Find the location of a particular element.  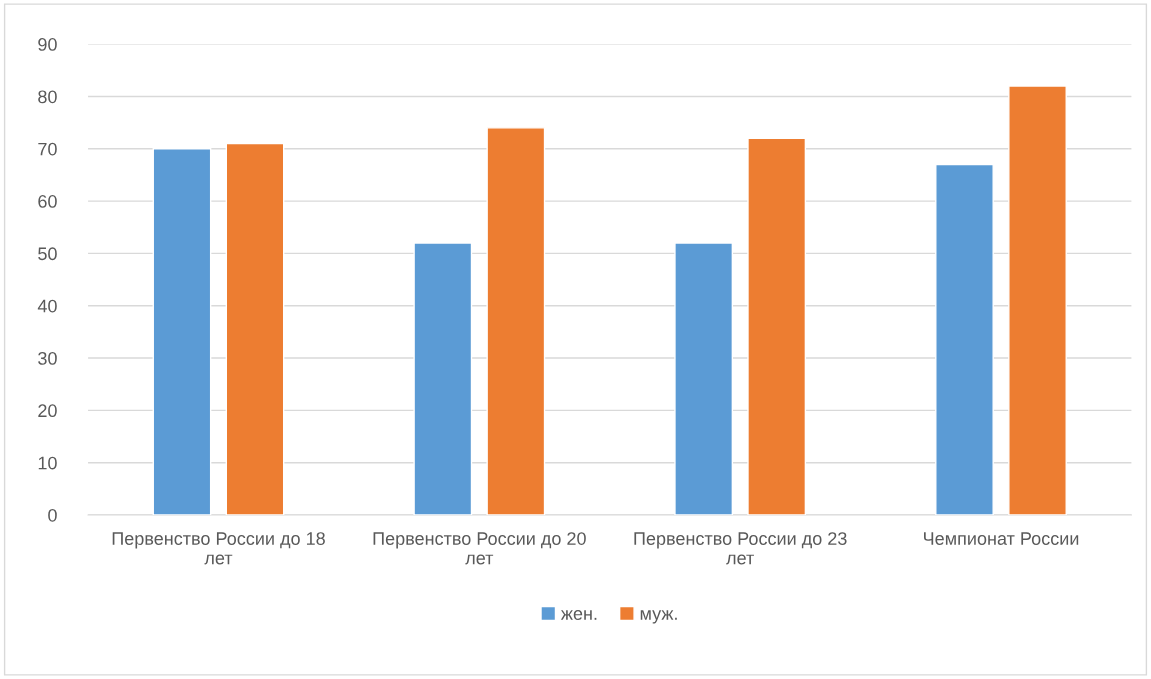

y-tick-label: 0 is located at coordinates (52, 515).